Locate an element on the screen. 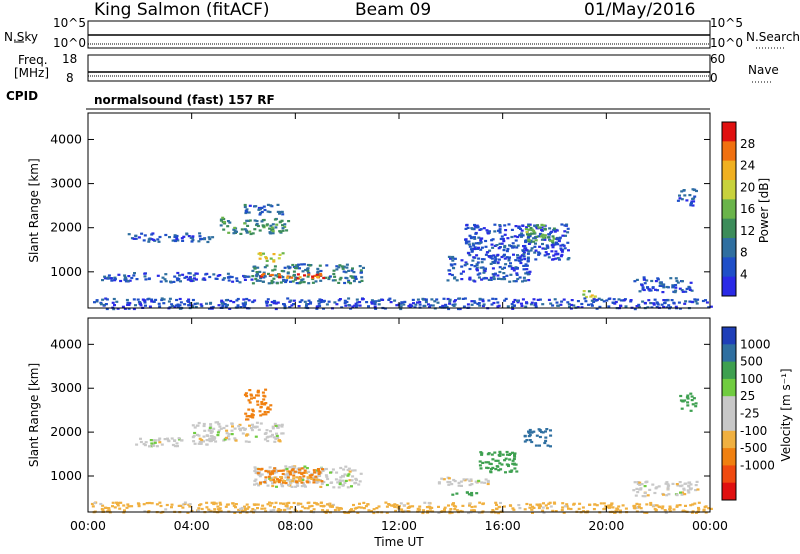  freq-label: Freq. is located at coordinates (33, 60).